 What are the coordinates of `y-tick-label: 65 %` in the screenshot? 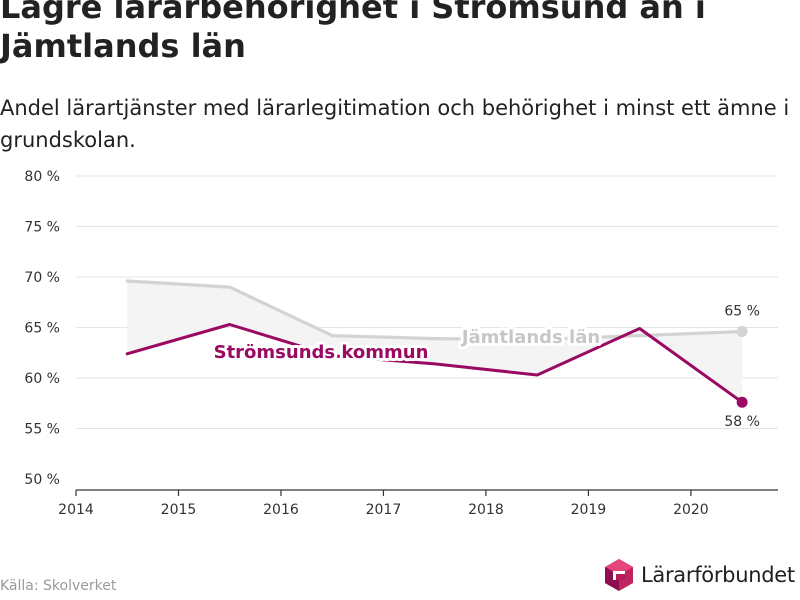 It's located at (42, 329).